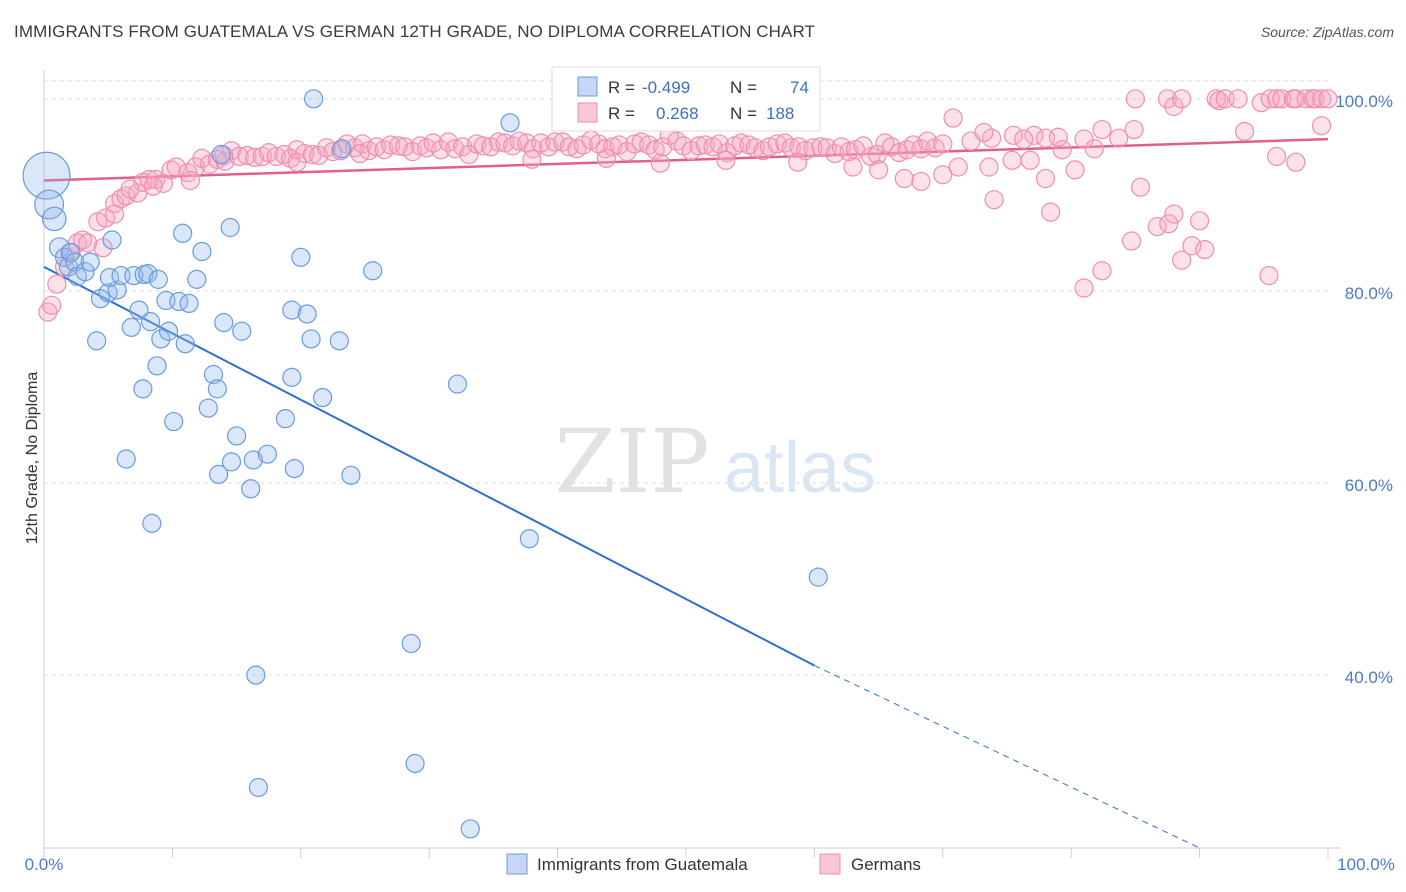 This screenshot has height=892, width=1406. What do you see at coordinates (1369, 677) in the screenshot?
I see `y-tick-label: 40.0%` at bounding box center [1369, 677].